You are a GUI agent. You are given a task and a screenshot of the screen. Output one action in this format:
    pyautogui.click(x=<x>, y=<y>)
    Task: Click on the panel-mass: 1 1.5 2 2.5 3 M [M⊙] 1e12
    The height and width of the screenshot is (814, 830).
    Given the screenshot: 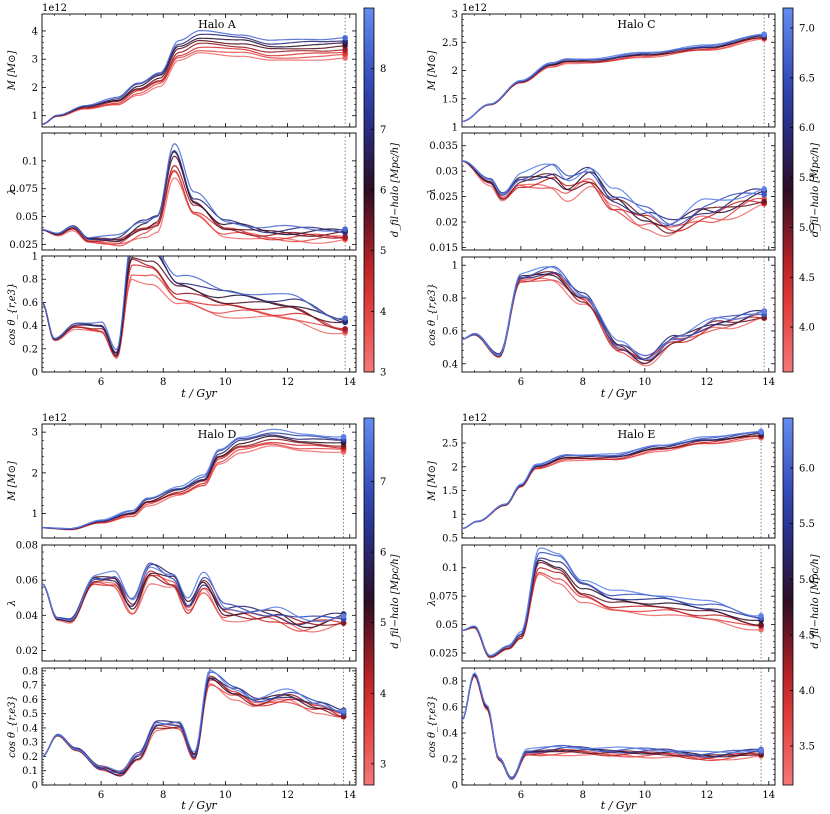 What is the action you would take?
    pyautogui.click(x=601, y=68)
    